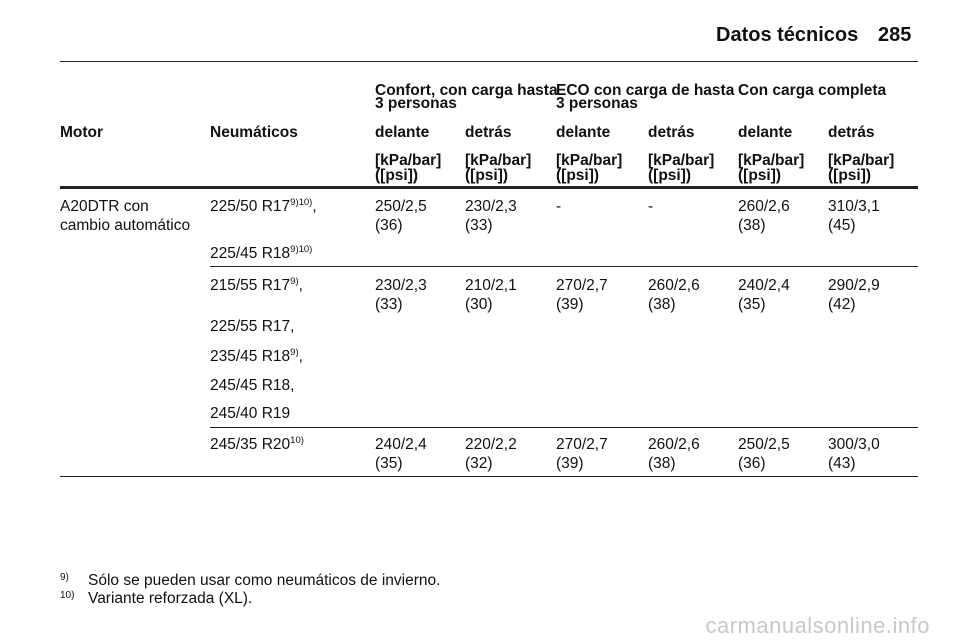 This screenshot has width=960, height=642. I want to click on tire: 245/40 R19, so click(250, 414).